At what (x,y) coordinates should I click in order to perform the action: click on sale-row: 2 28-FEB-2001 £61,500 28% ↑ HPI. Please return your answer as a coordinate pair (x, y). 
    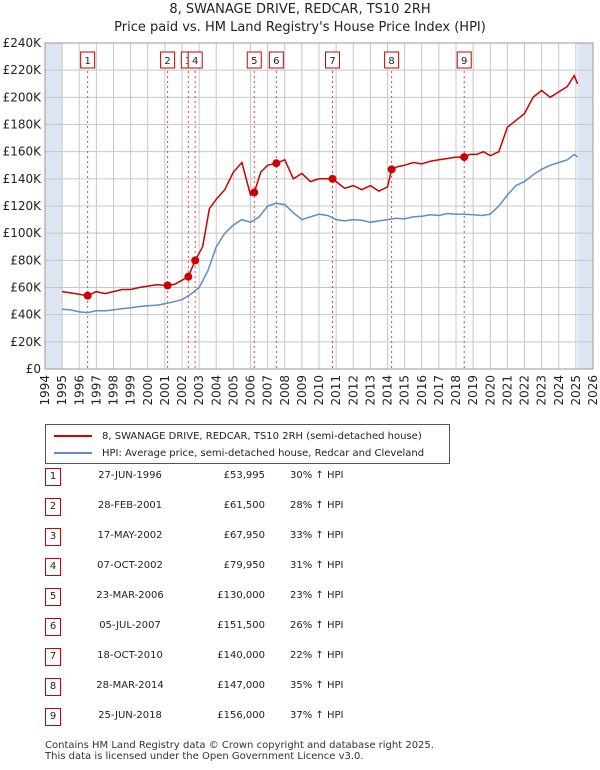
    Looking at the image, I should click on (285, 513).